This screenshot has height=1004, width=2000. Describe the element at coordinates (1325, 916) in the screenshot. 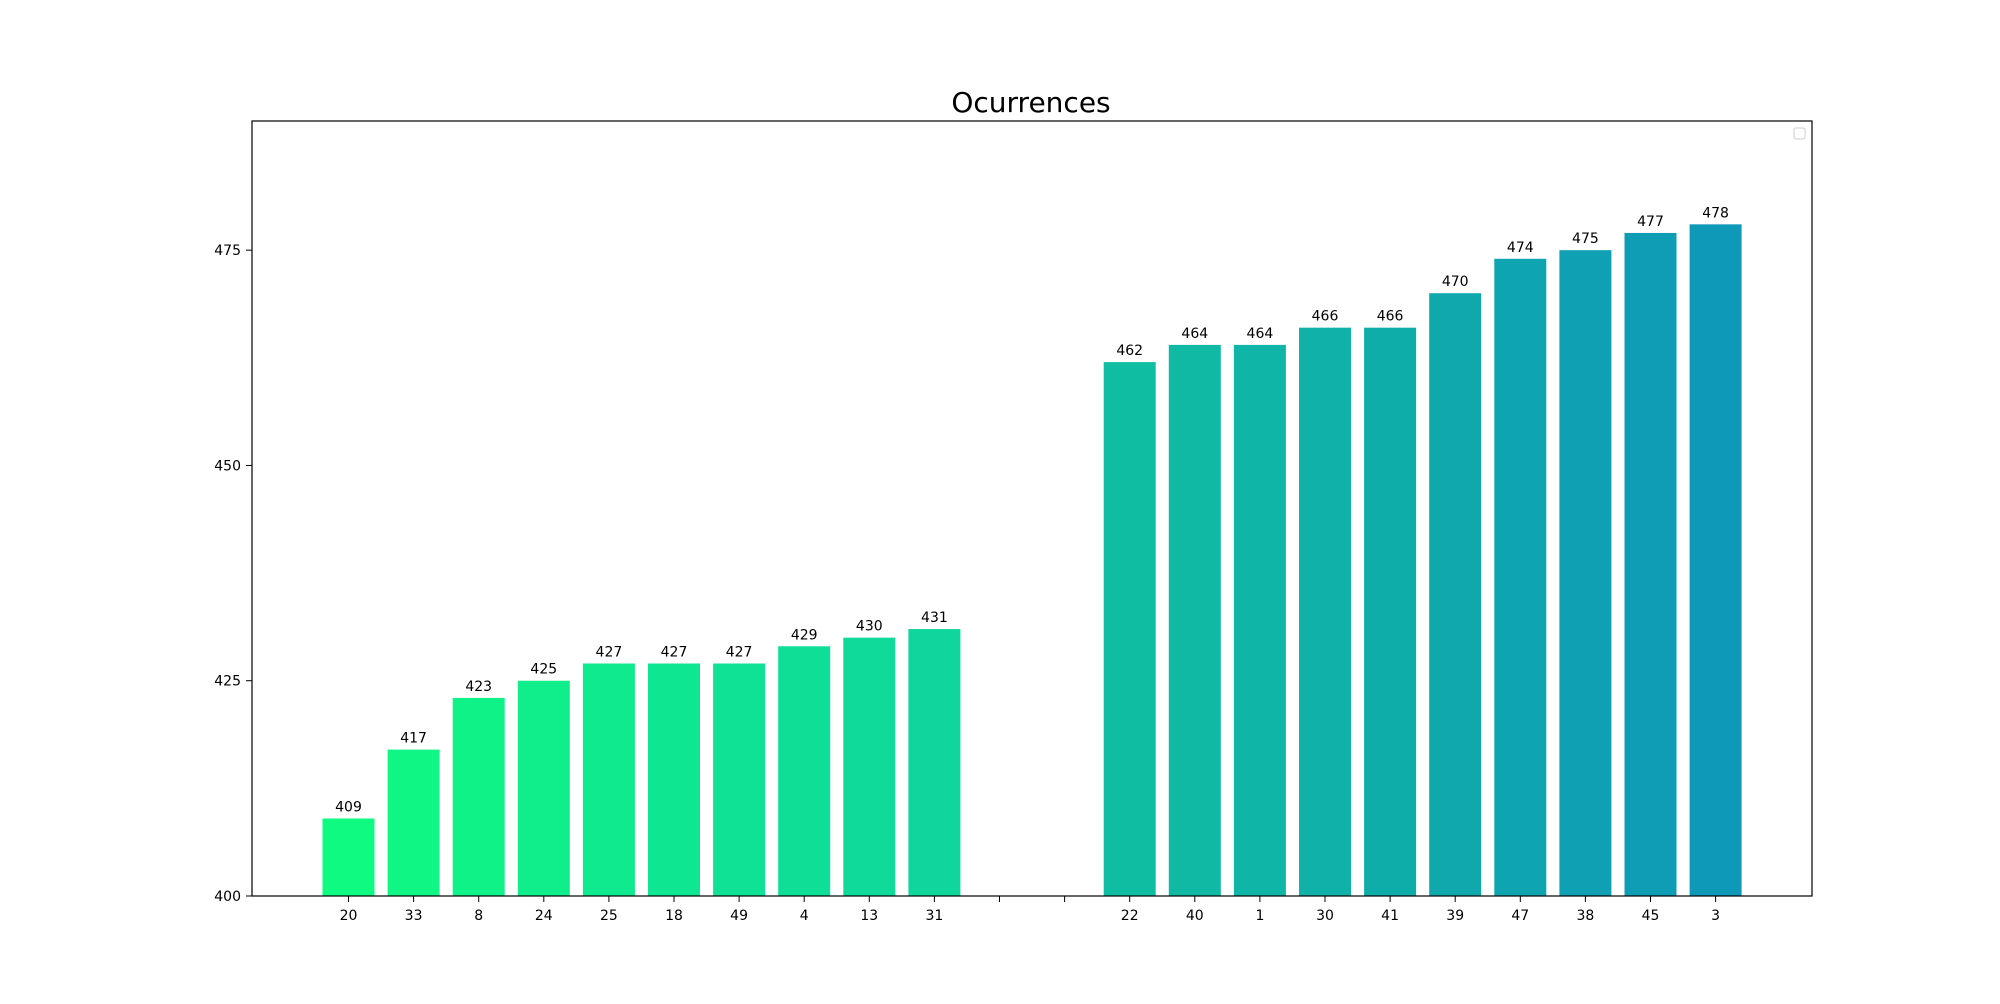

I see `x-tick-label: 30` at that location.